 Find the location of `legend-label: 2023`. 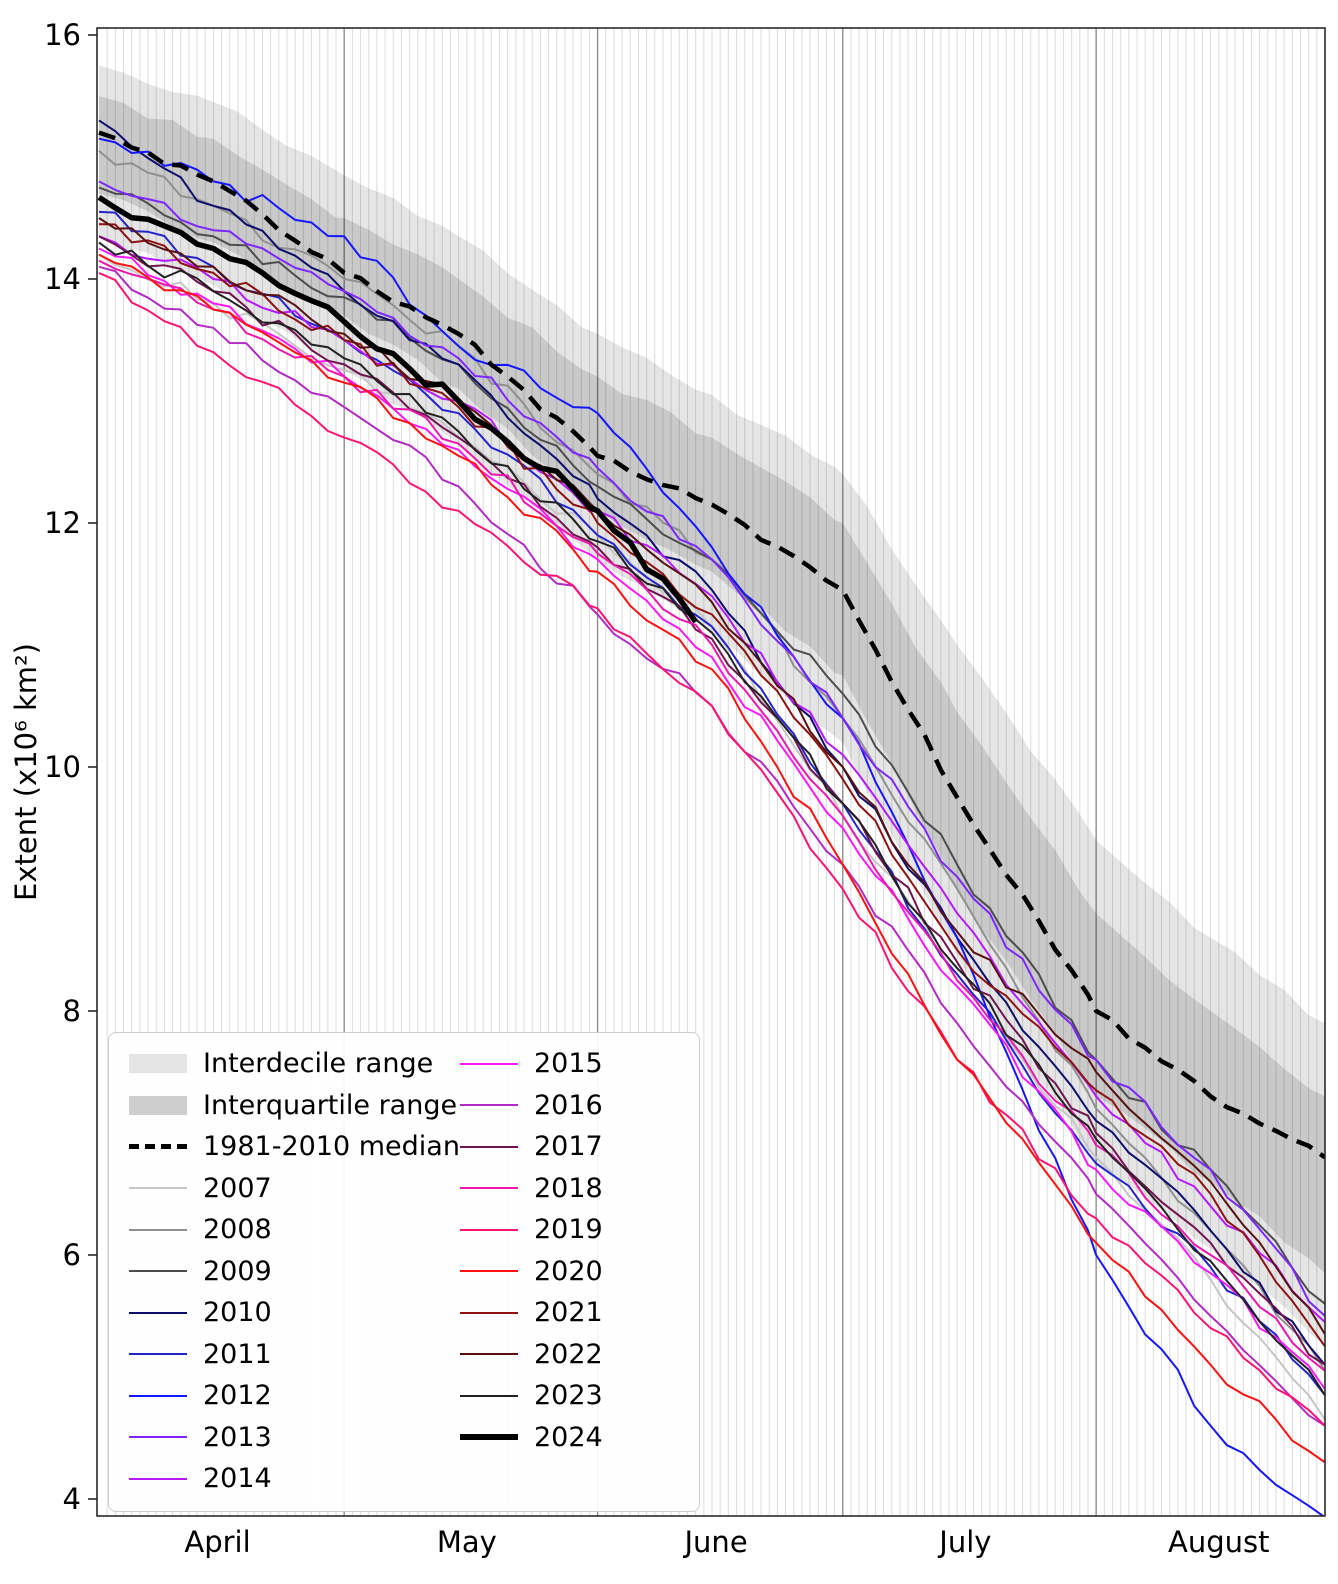

legend-label: 2023 is located at coordinates (568, 1396).